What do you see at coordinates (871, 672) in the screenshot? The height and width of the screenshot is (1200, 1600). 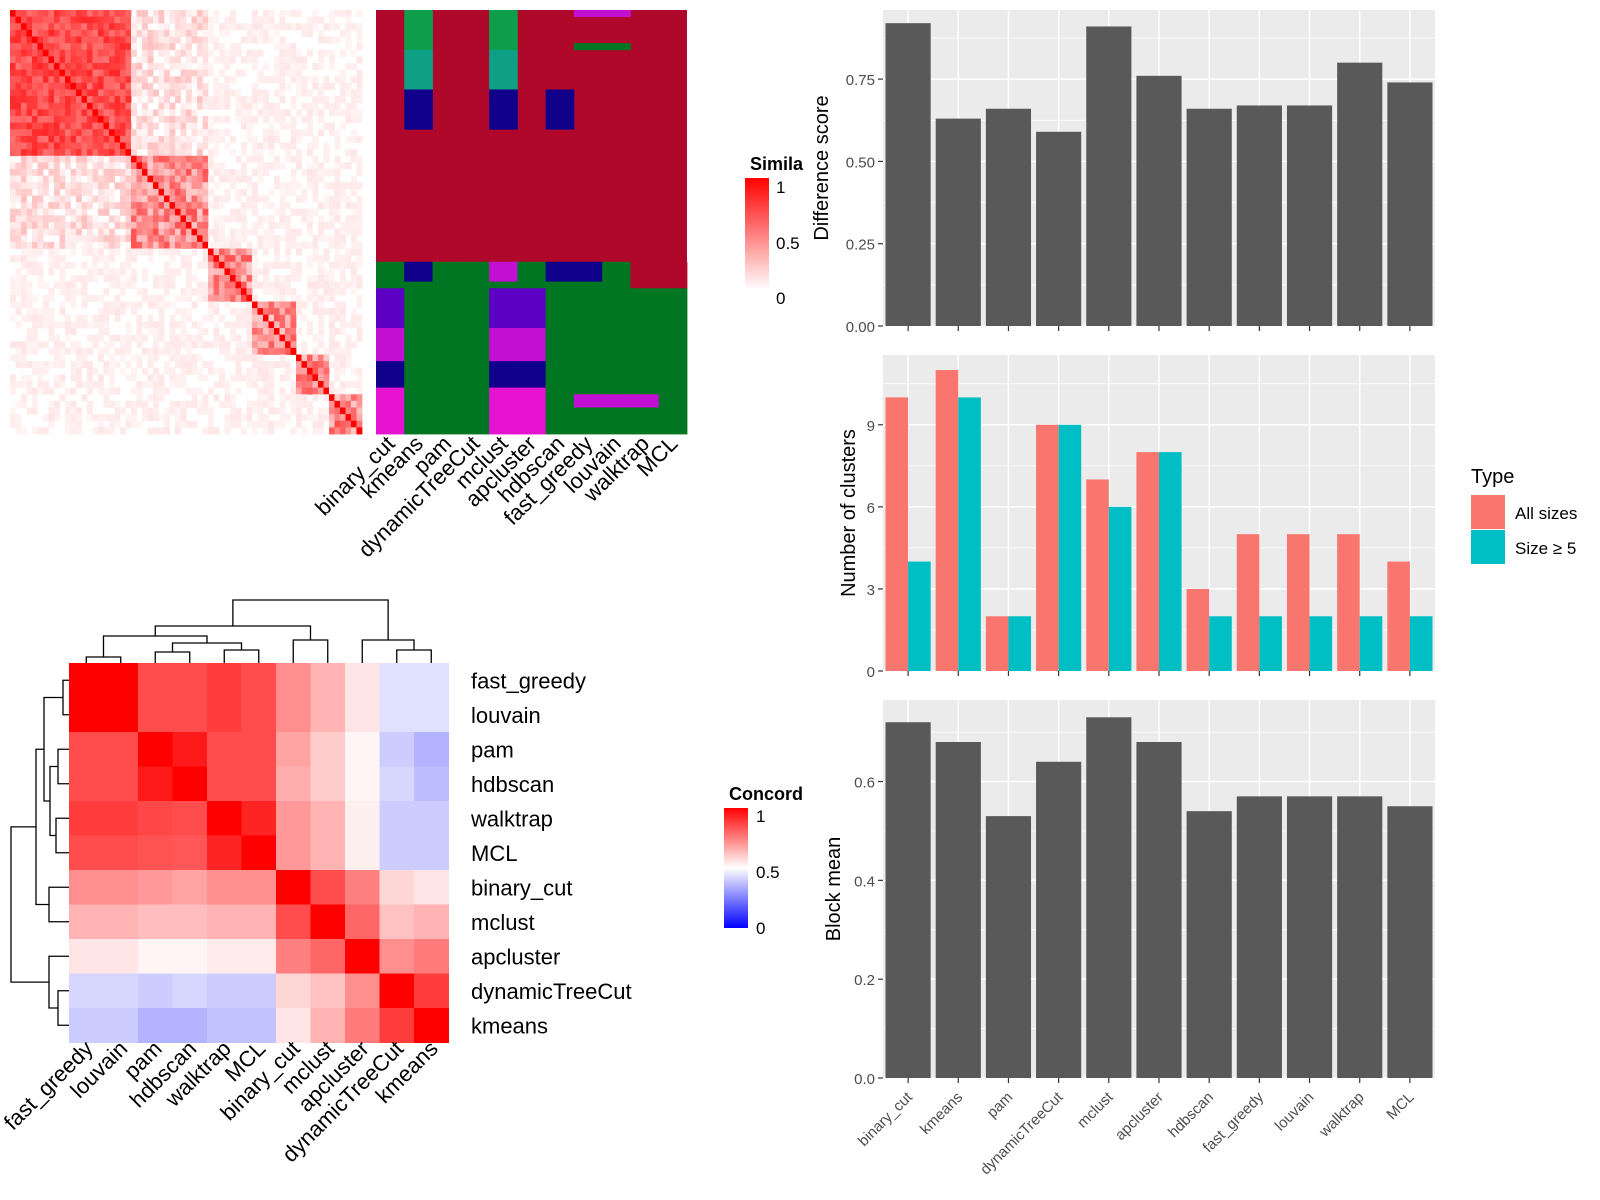 I see `y-tick-label: 0` at bounding box center [871, 672].